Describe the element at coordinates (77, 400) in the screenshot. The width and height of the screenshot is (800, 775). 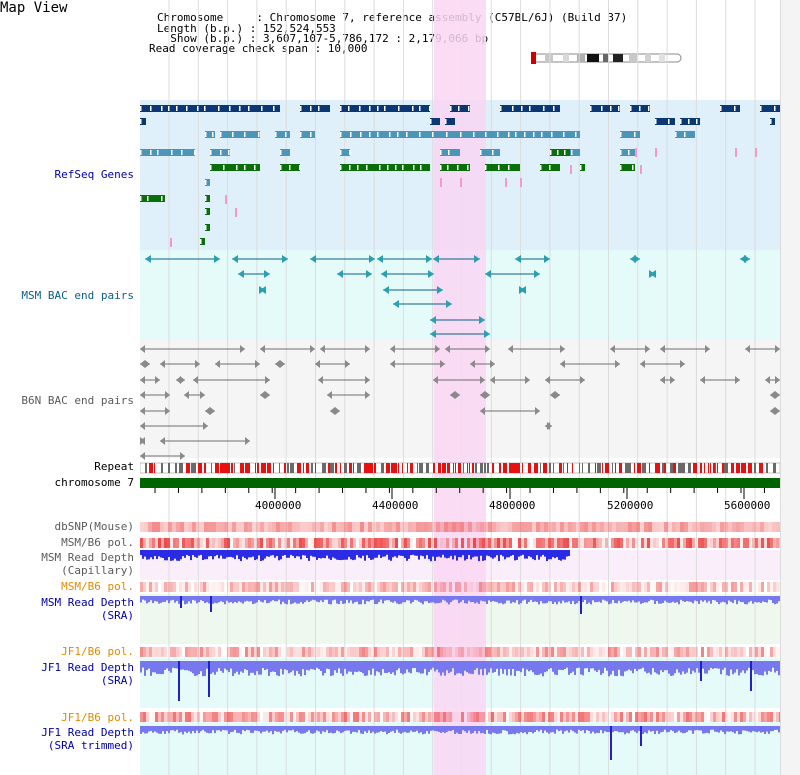
I see `track-label-b6n-bac: B6N BAC end pairs` at that location.